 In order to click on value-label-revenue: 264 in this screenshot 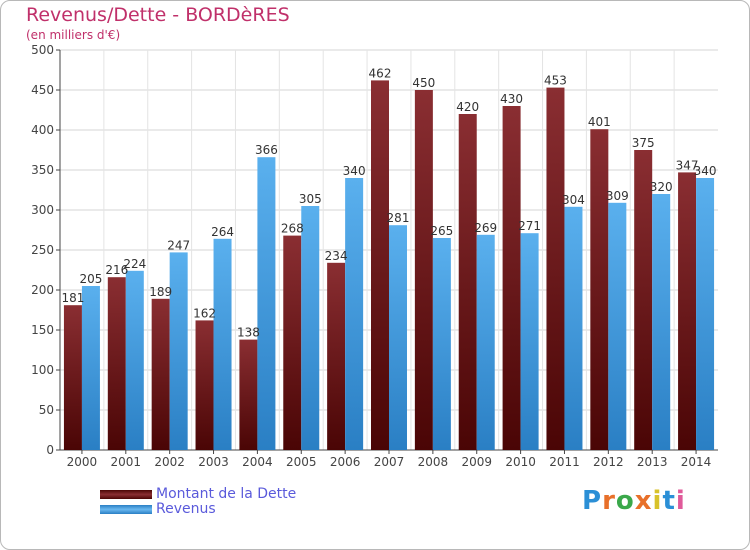, I will do `click(222, 232)`.